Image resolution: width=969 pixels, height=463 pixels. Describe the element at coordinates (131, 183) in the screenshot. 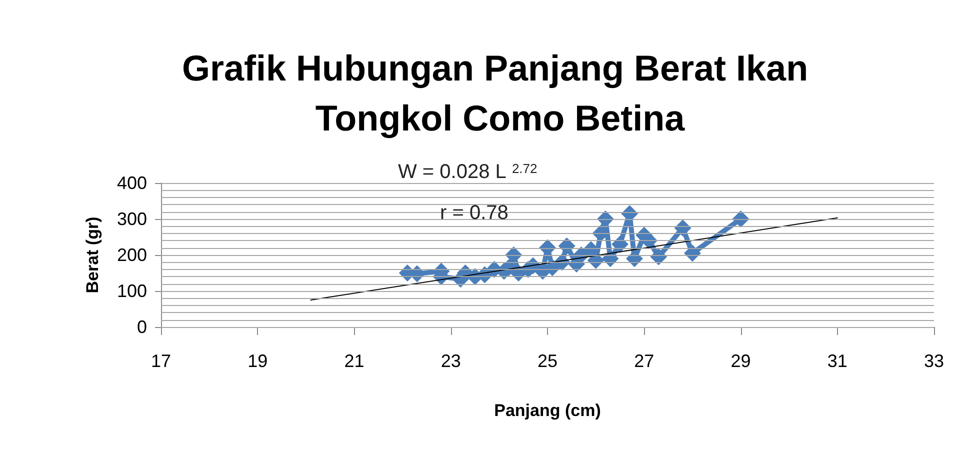

I see `y-tick-label: 400` at that location.